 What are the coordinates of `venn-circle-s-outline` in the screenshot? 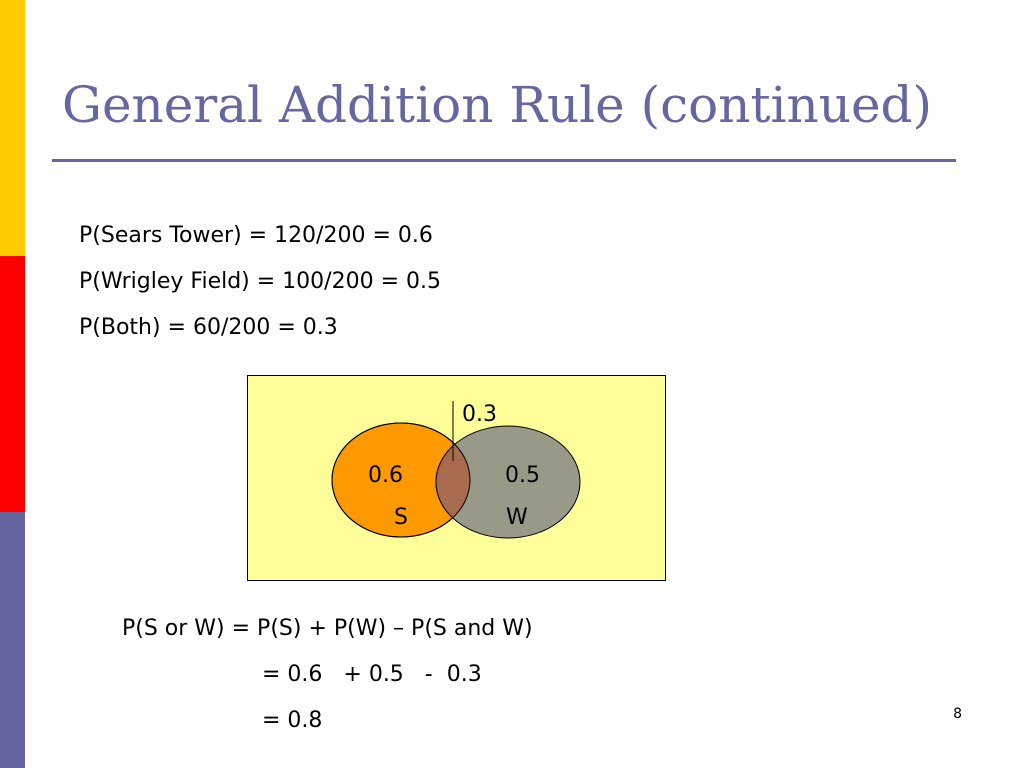 It's located at (401, 480).